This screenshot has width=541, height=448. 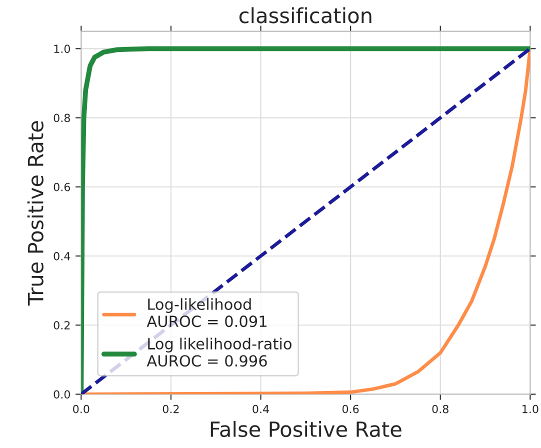 I want to click on x-axis-title: False Positive Rate, so click(x=306, y=429).